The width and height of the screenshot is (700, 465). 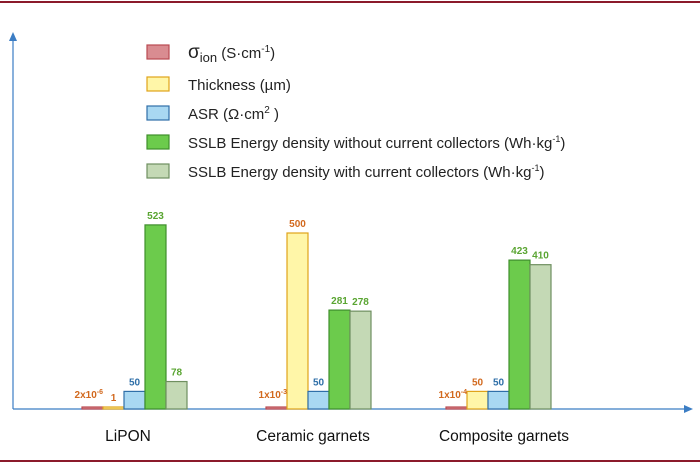 I want to click on data-label-thickness-1: 500, so click(x=297, y=224).